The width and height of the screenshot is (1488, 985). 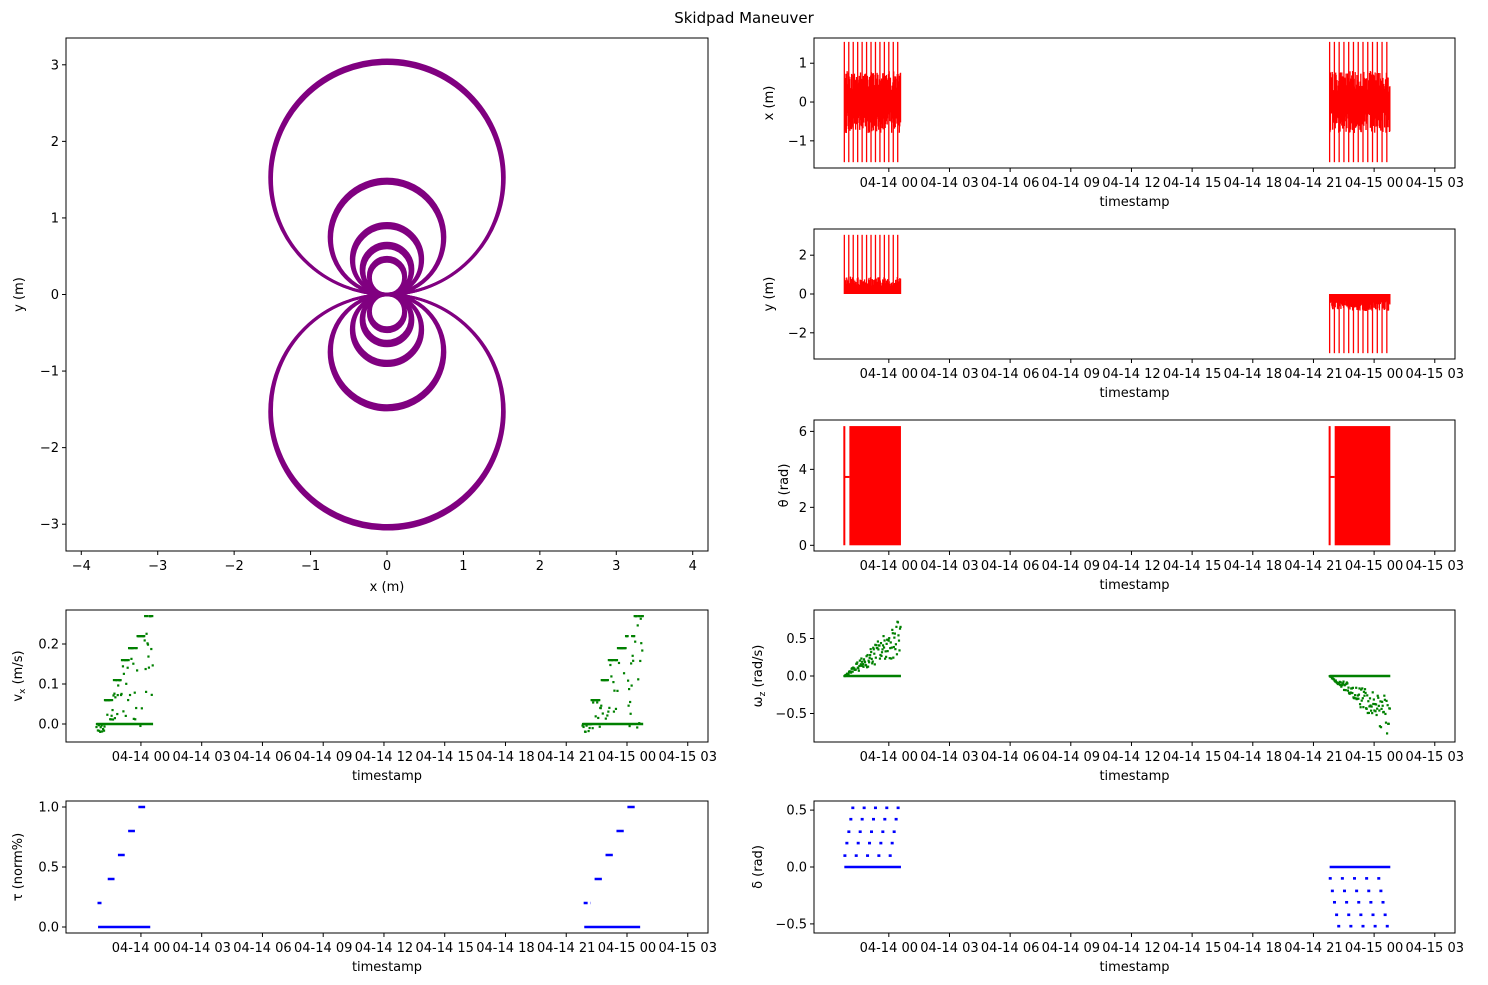 I want to click on y-tick-label: 2, so click(x=803, y=256).